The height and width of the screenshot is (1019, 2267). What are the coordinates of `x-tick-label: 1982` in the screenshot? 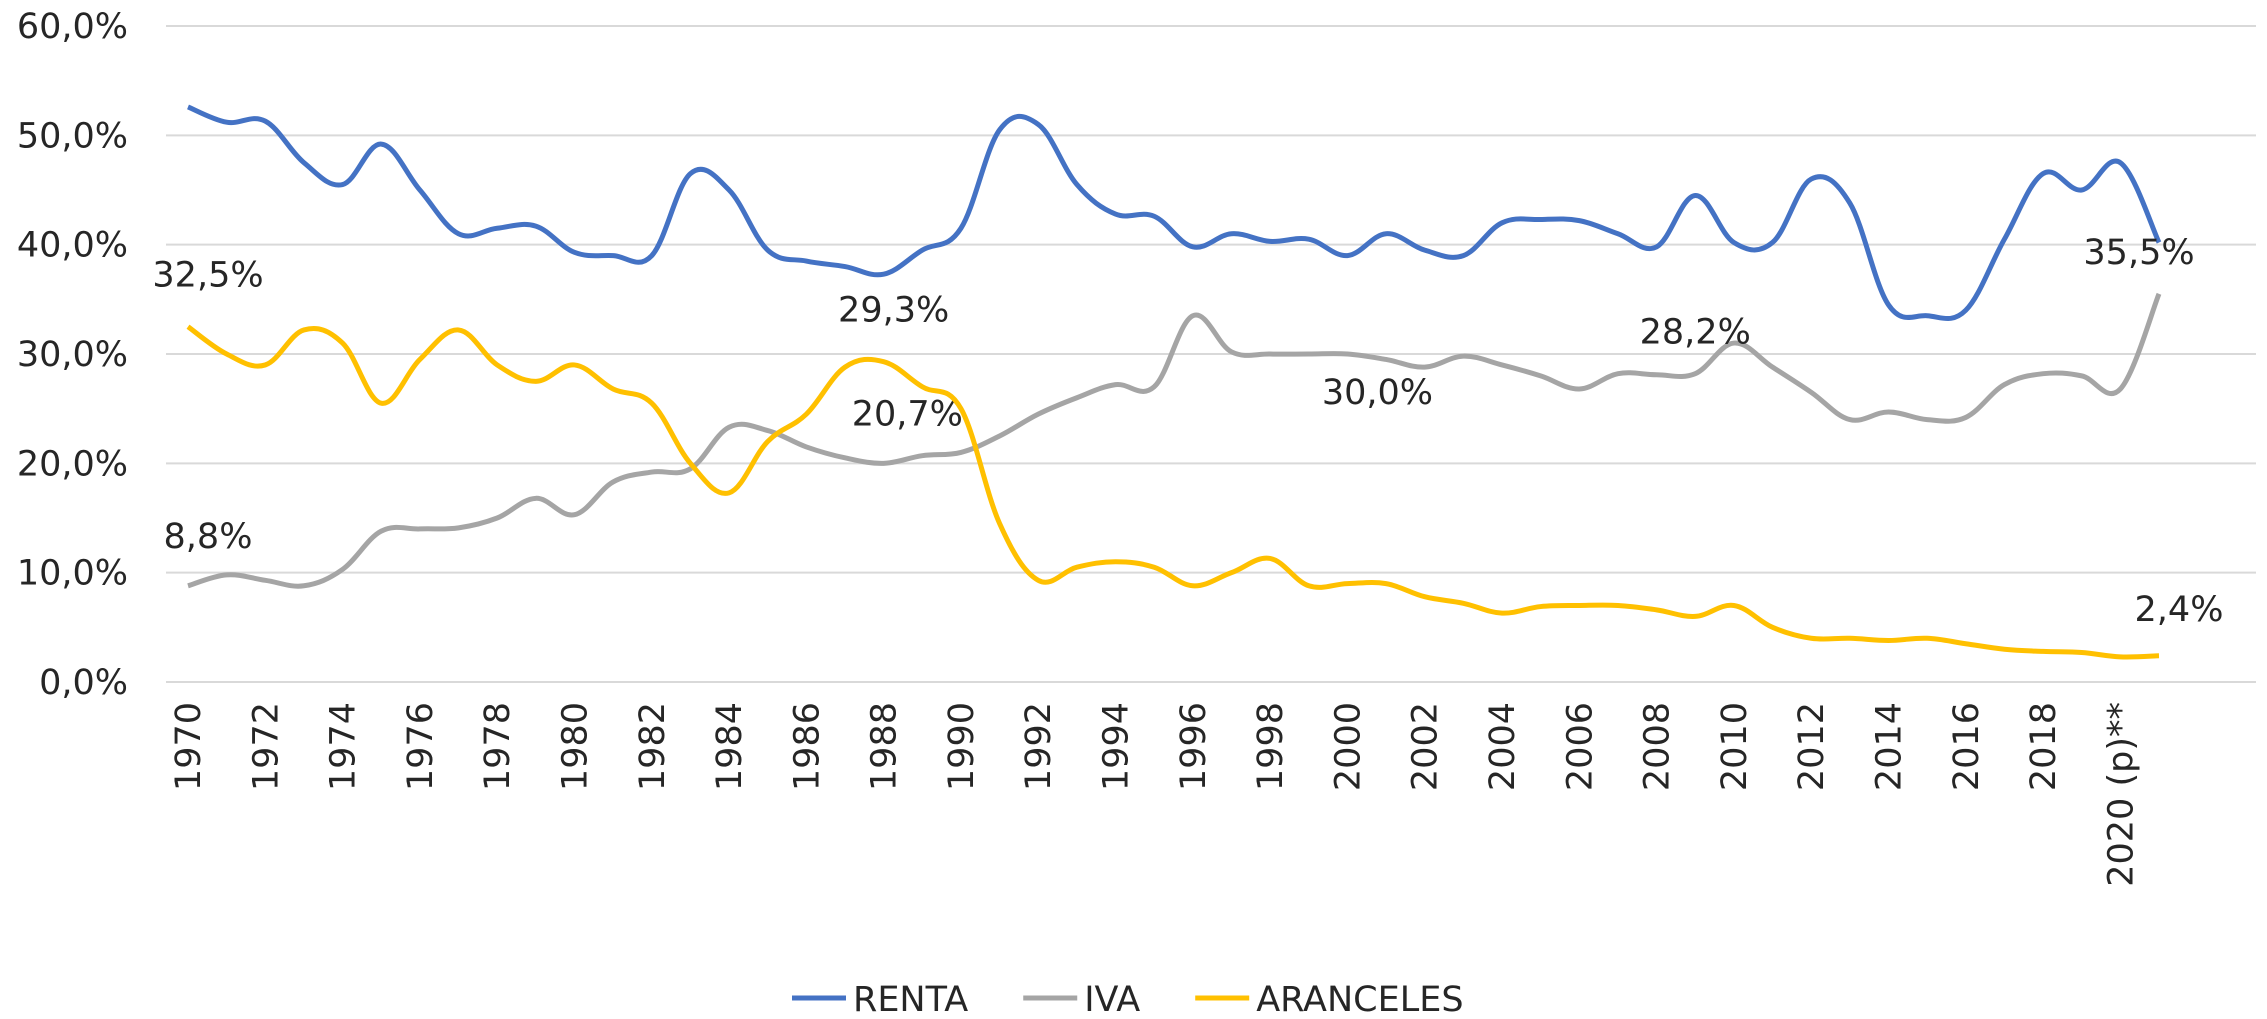 It's located at (653, 746).